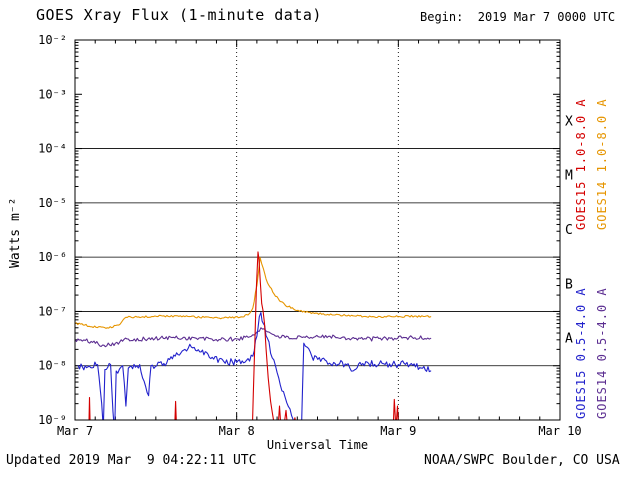 The height and width of the screenshot is (480, 640). What do you see at coordinates (52, 94) in the screenshot?
I see `svg-text: 10⁻³` at bounding box center [52, 94].